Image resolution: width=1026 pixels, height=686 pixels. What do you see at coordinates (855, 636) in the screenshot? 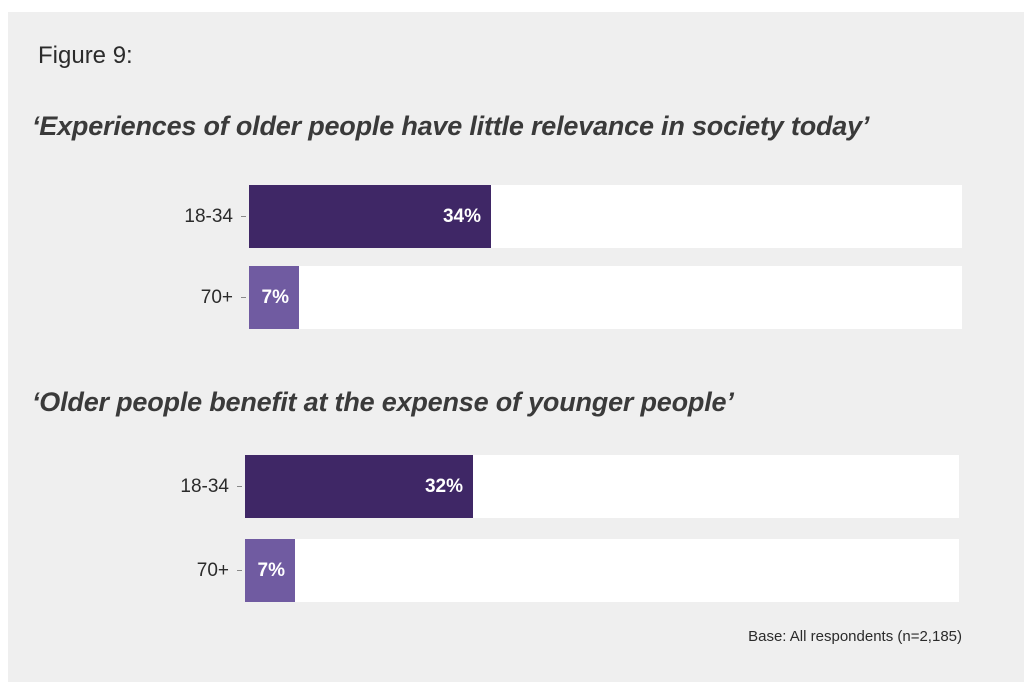
I see `base-note: Base: All respondents (n=2,185)` at bounding box center [855, 636].